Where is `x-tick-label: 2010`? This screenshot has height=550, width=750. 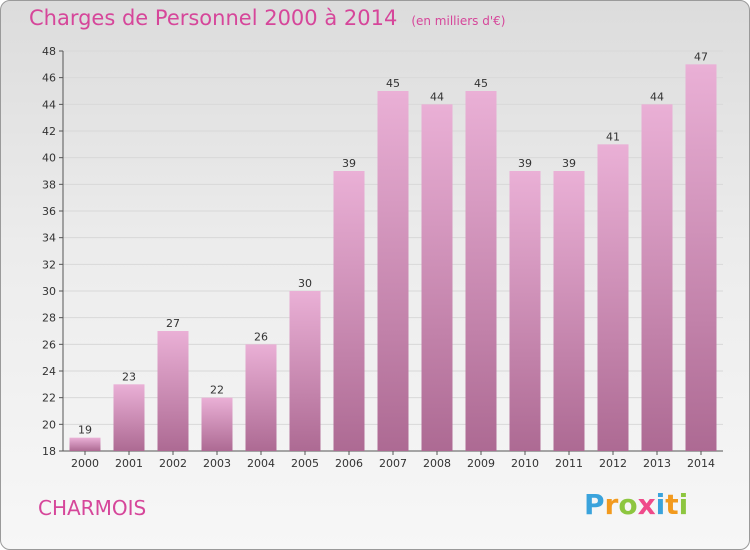 x-tick-label: 2010 is located at coordinates (525, 463).